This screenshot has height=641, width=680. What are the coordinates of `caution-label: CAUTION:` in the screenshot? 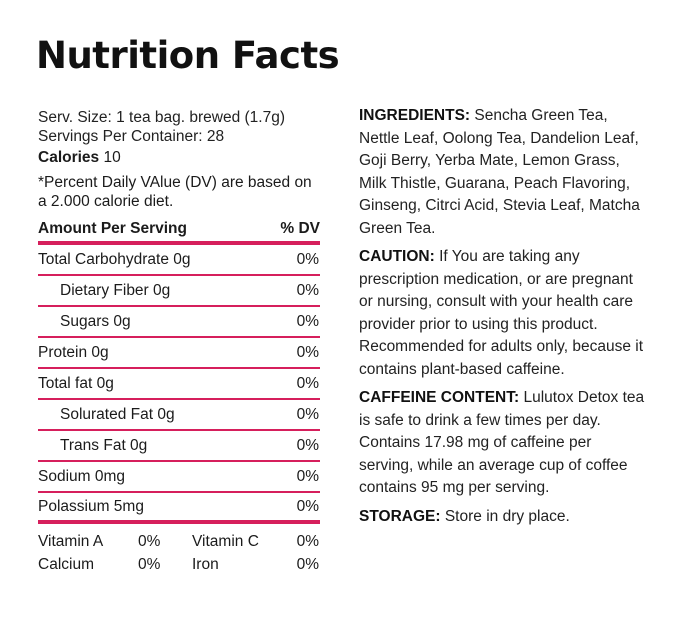 It's located at (397, 256).